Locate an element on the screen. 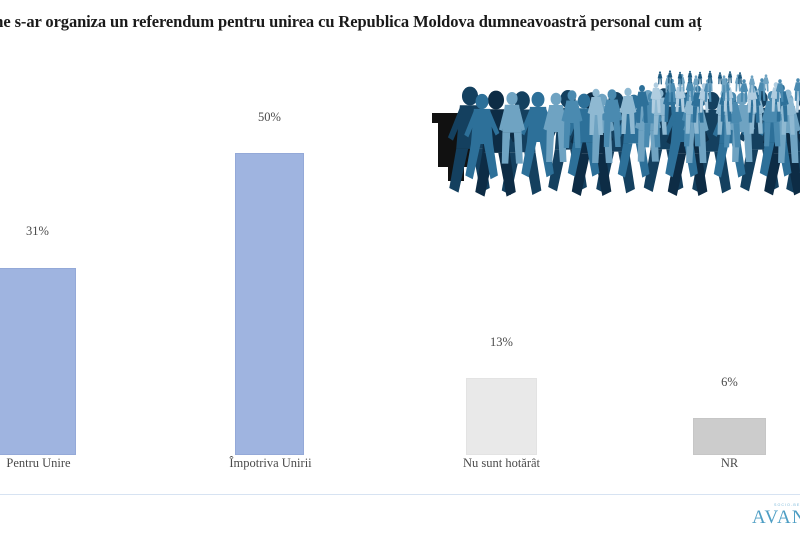 Image resolution: width=800 pixels, height=534 pixels. bar-impotriva-unirii is located at coordinates (269, 304).